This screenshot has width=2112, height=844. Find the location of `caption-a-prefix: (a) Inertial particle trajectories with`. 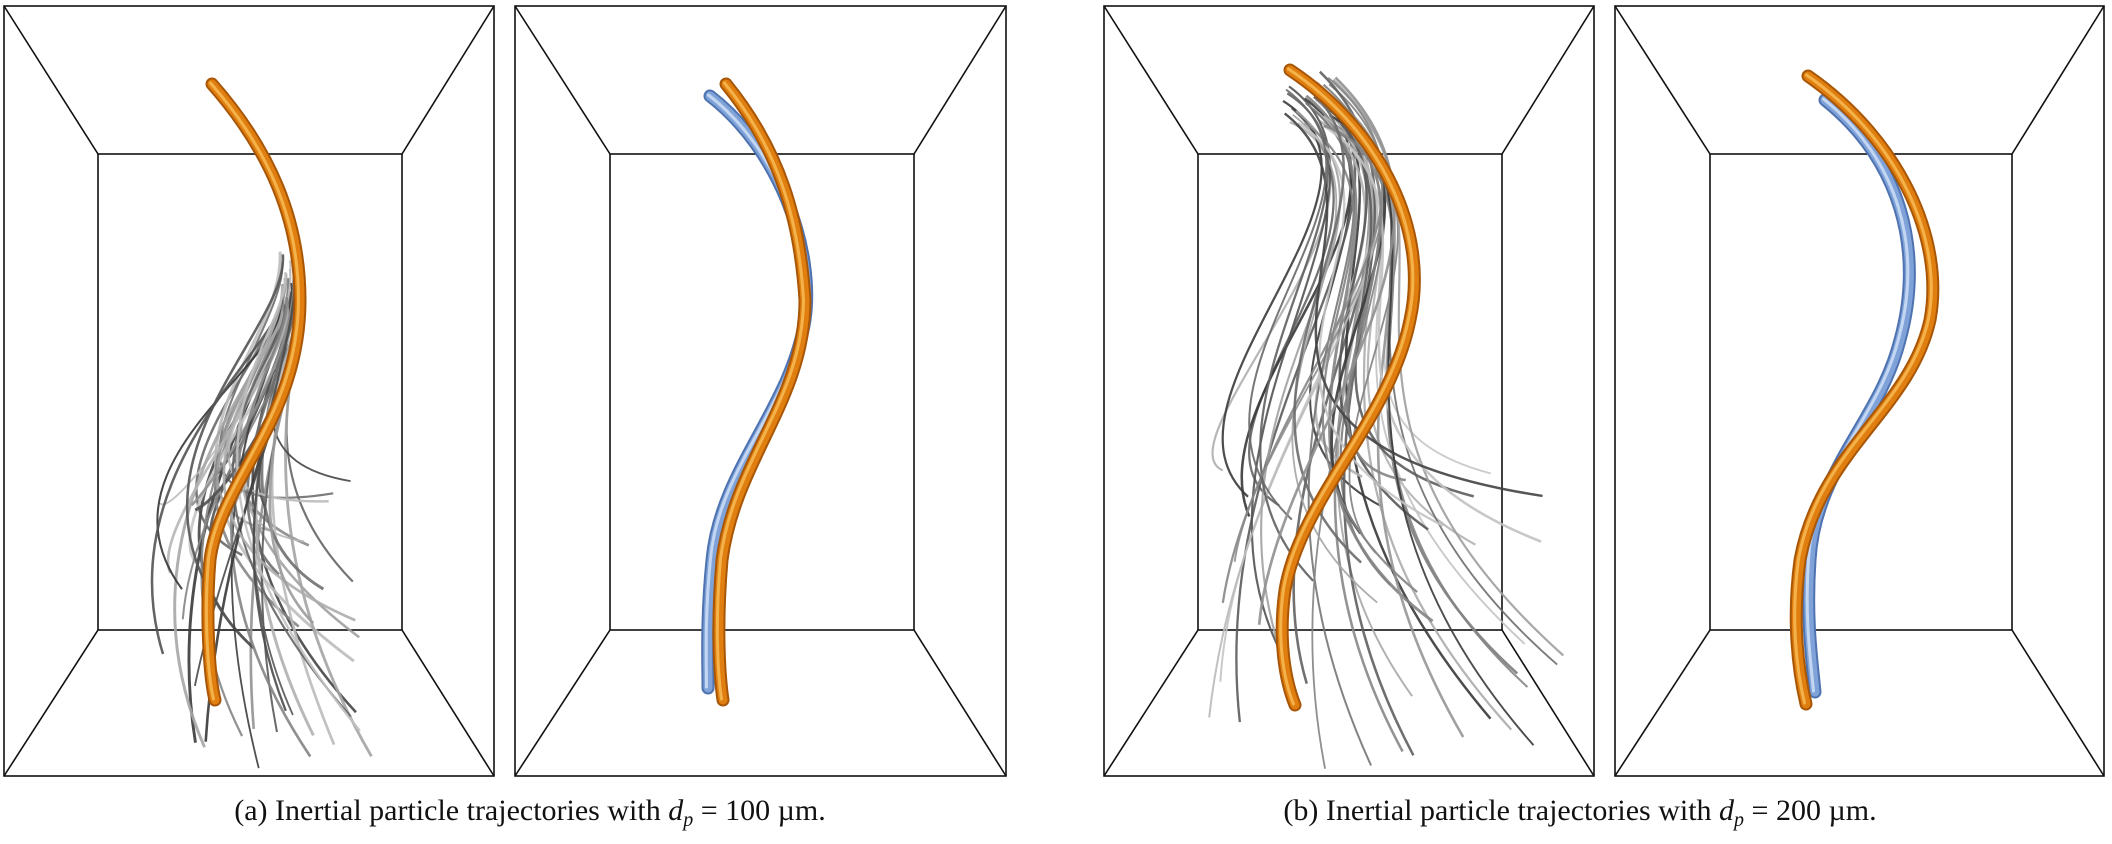

caption-a-prefix: (a) Inertial particle trajectories with is located at coordinates (451, 810).